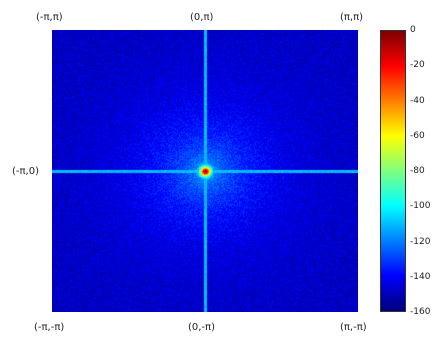 The image size is (432, 342). What do you see at coordinates (420, 312) in the screenshot?
I see `colorbar-tick-label: -160` at bounding box center [420, 312].